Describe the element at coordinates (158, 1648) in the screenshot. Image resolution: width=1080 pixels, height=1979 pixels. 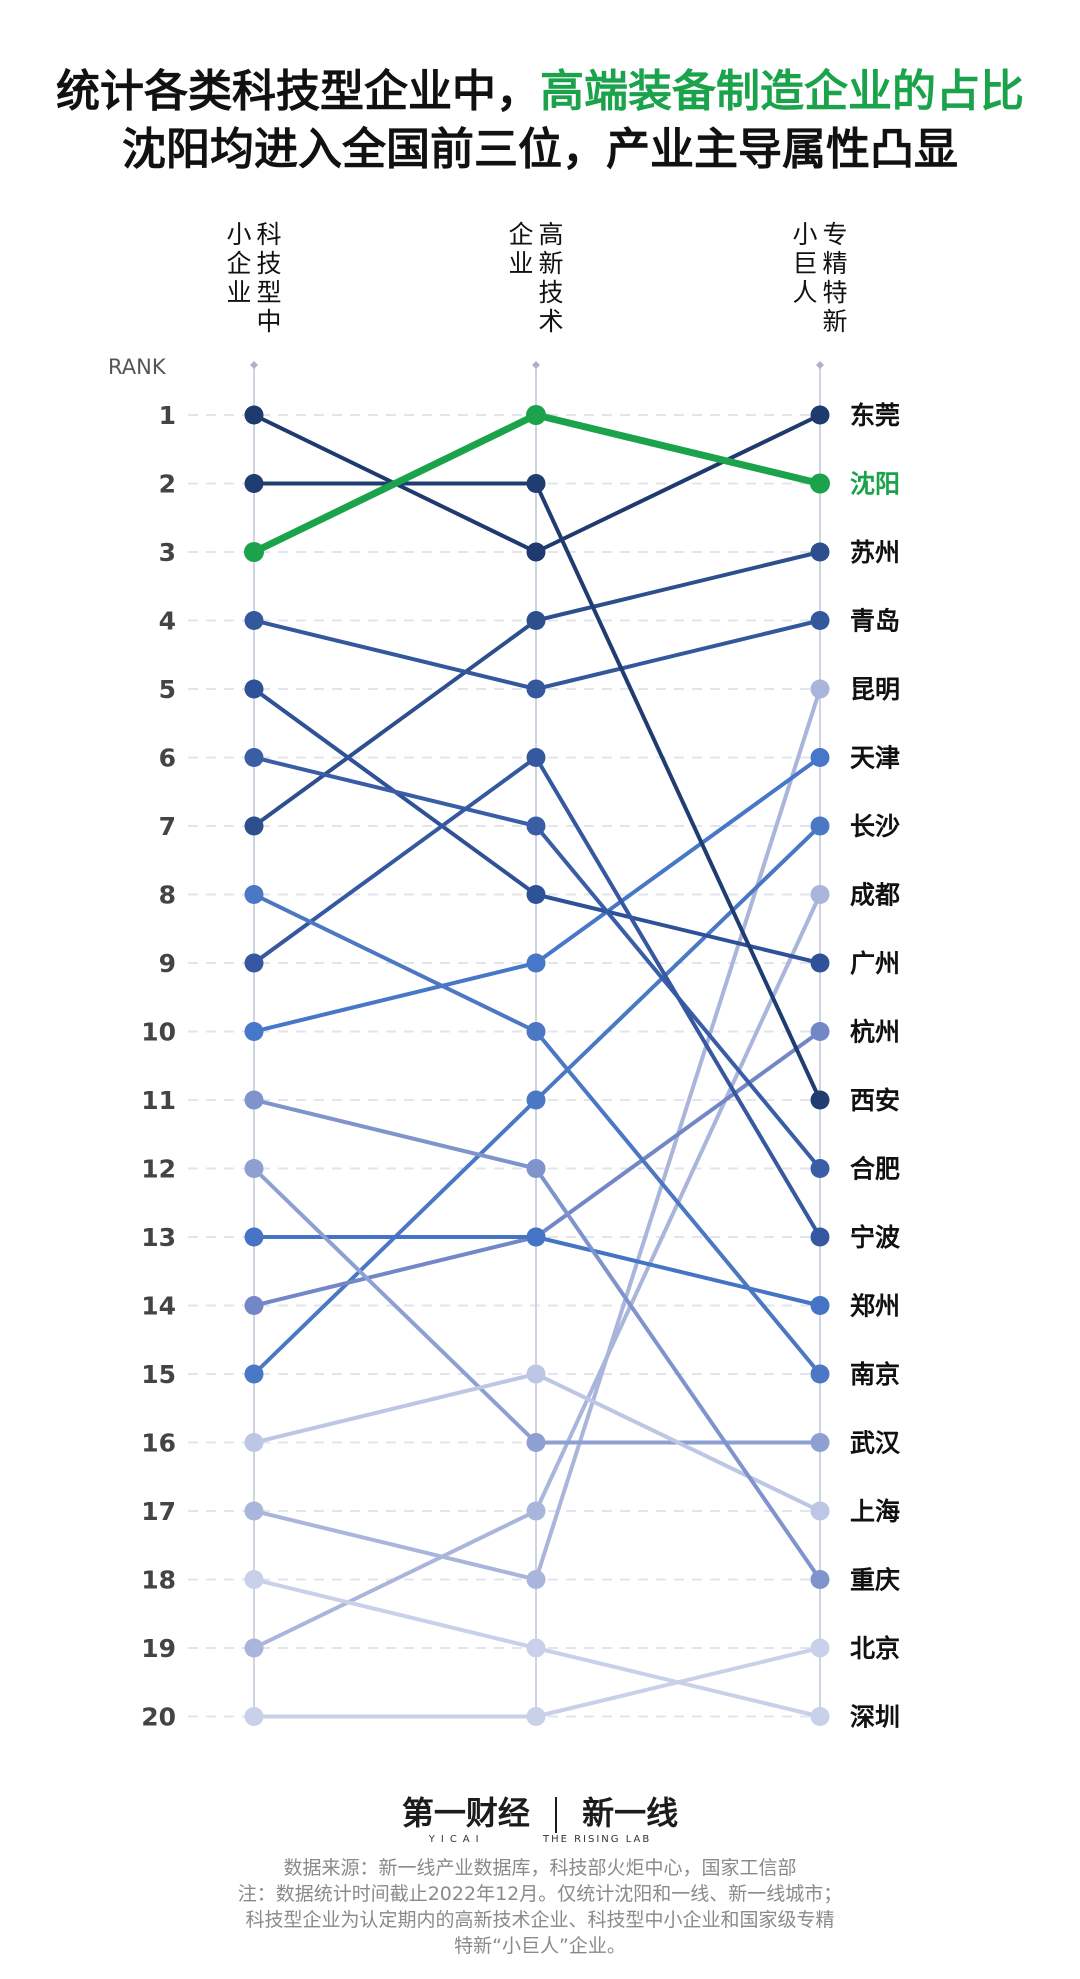
I see `rank-tick-19: 19` at that location.